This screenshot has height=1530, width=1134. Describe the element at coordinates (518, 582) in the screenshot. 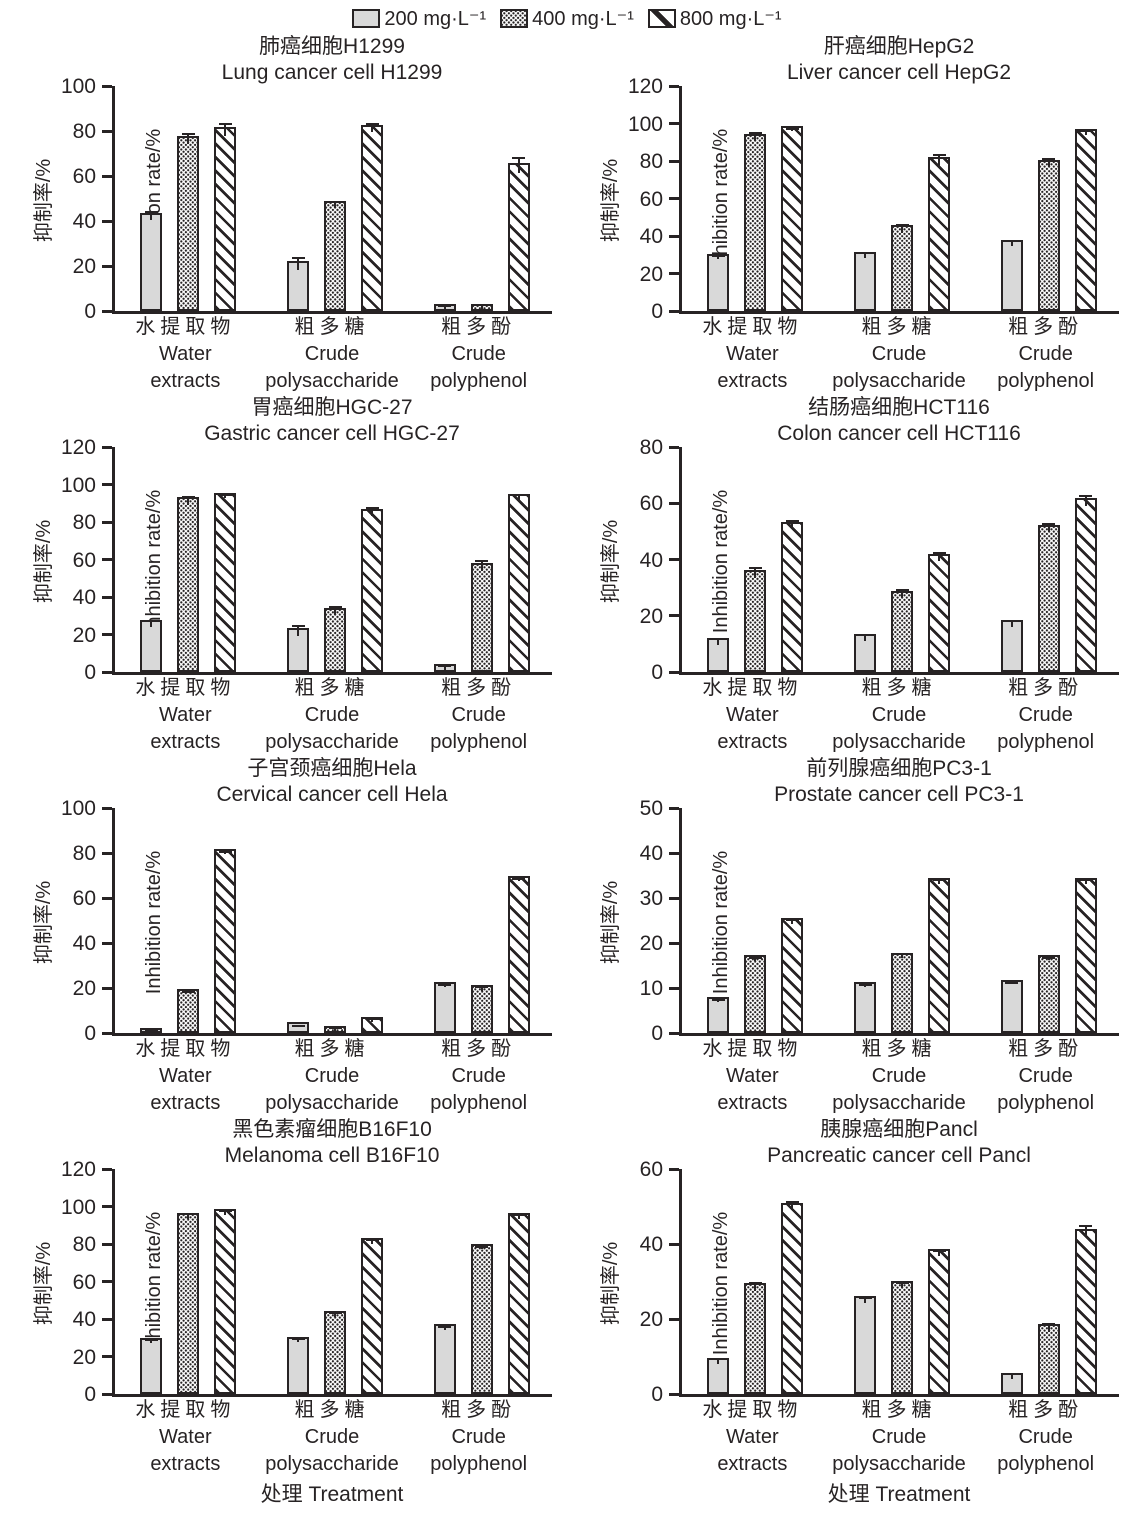

I see `bar-series2-cat2` at that location.